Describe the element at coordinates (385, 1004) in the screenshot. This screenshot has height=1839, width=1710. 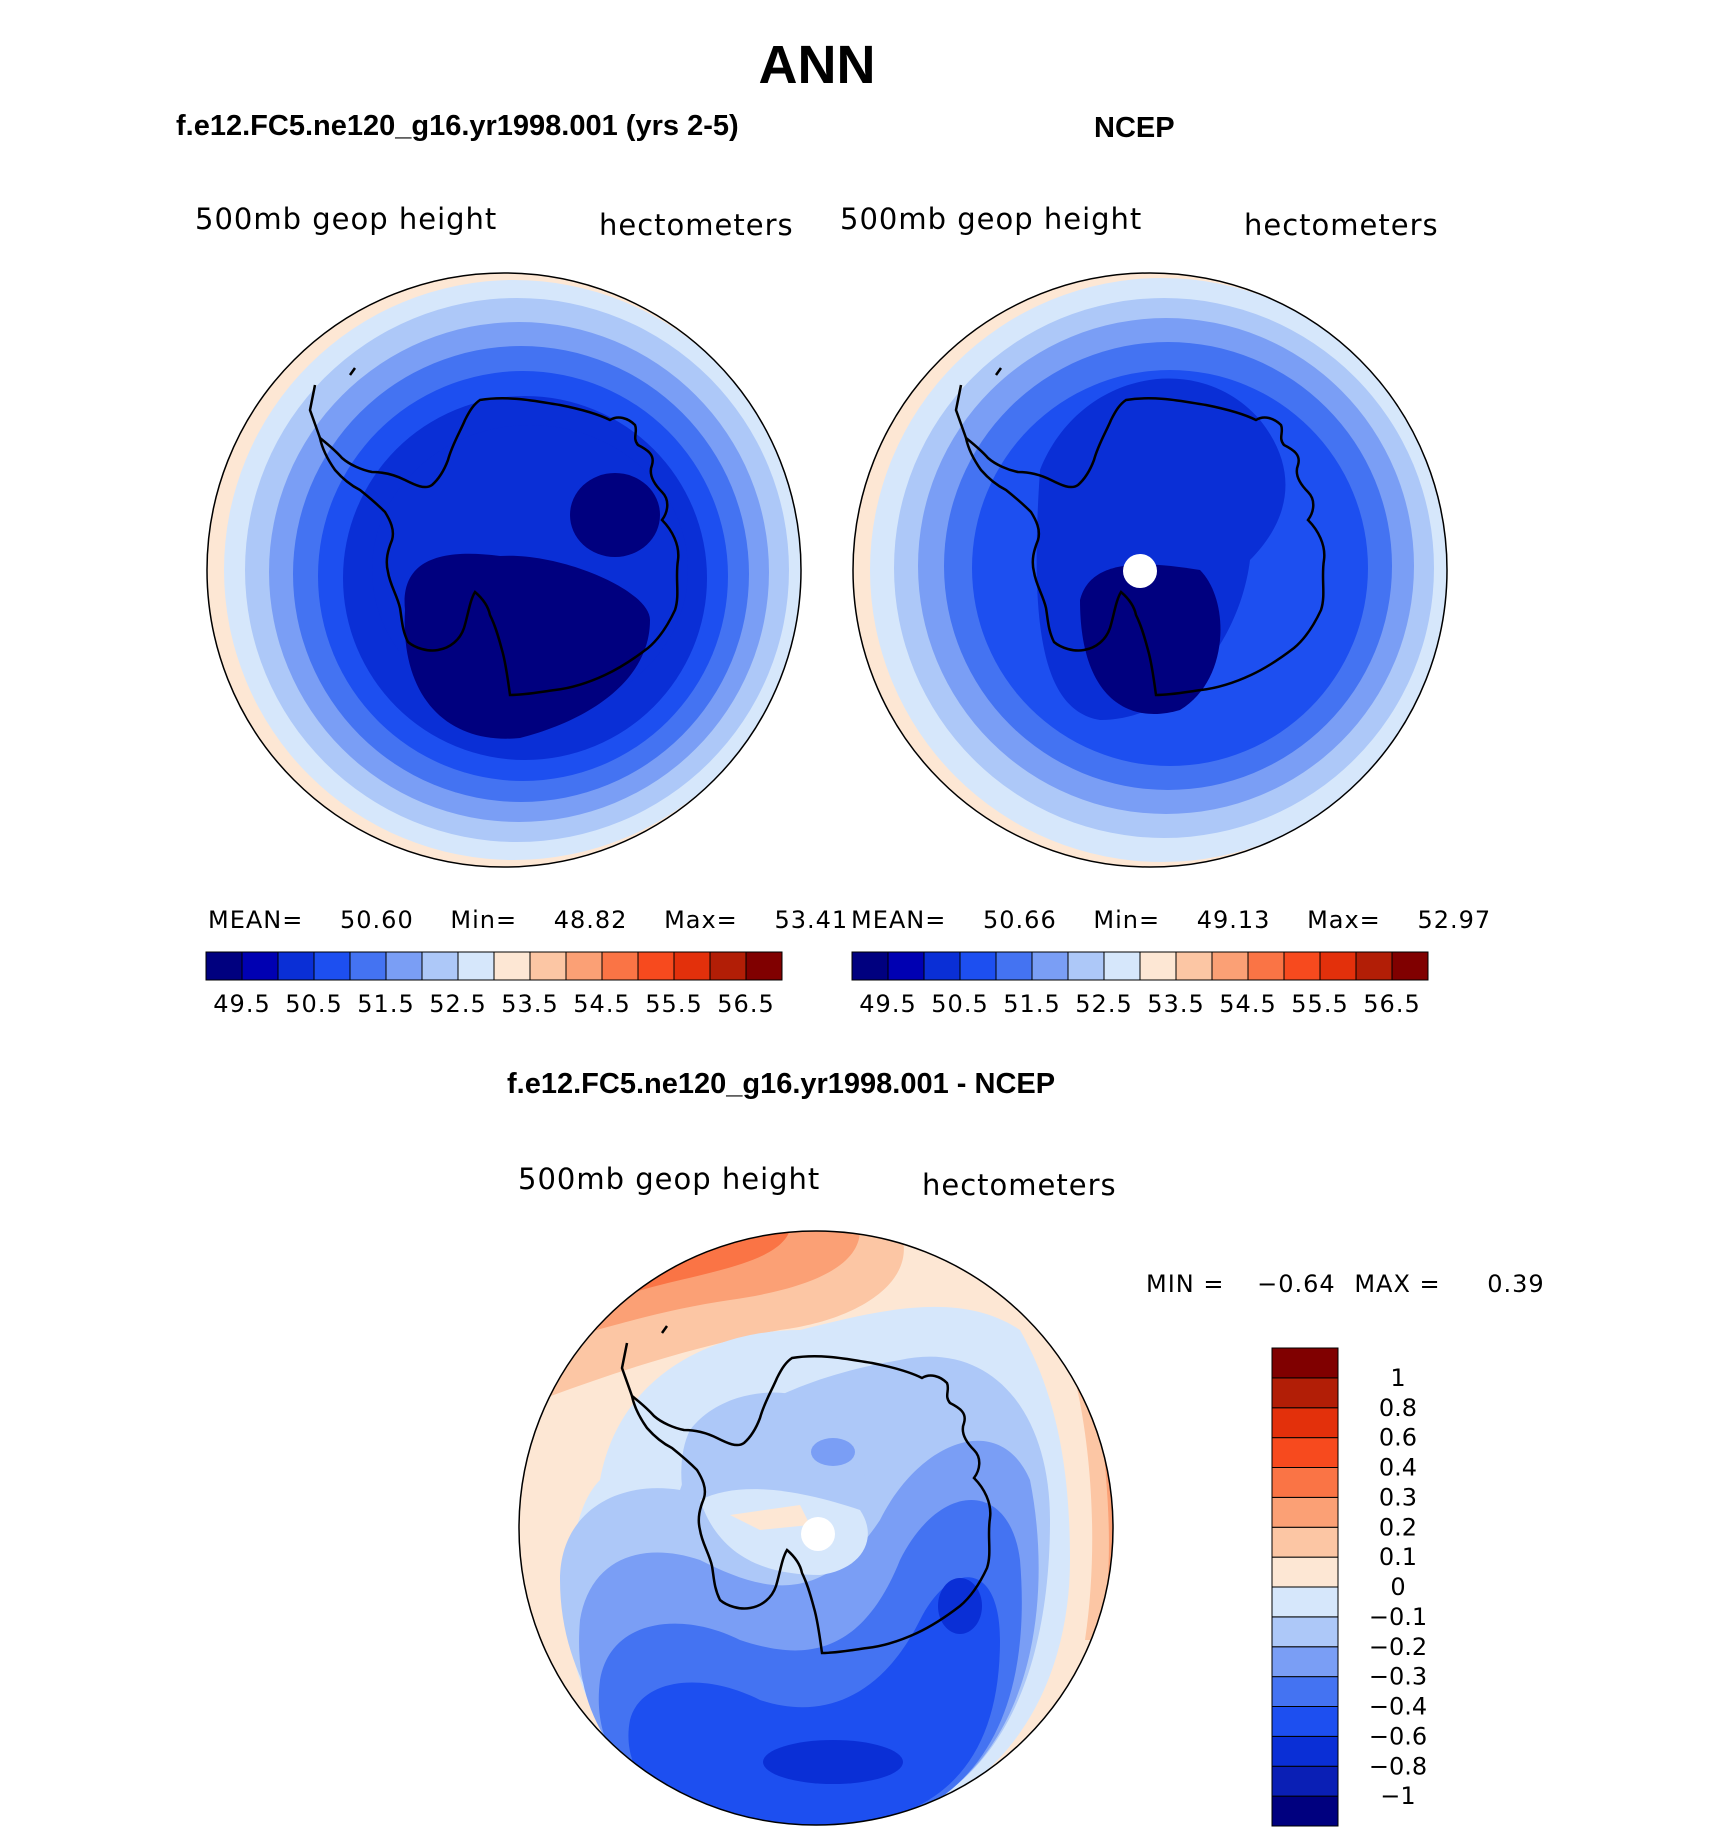
I see `panel-1-colorbar-tick-label: 51.5` at that location.